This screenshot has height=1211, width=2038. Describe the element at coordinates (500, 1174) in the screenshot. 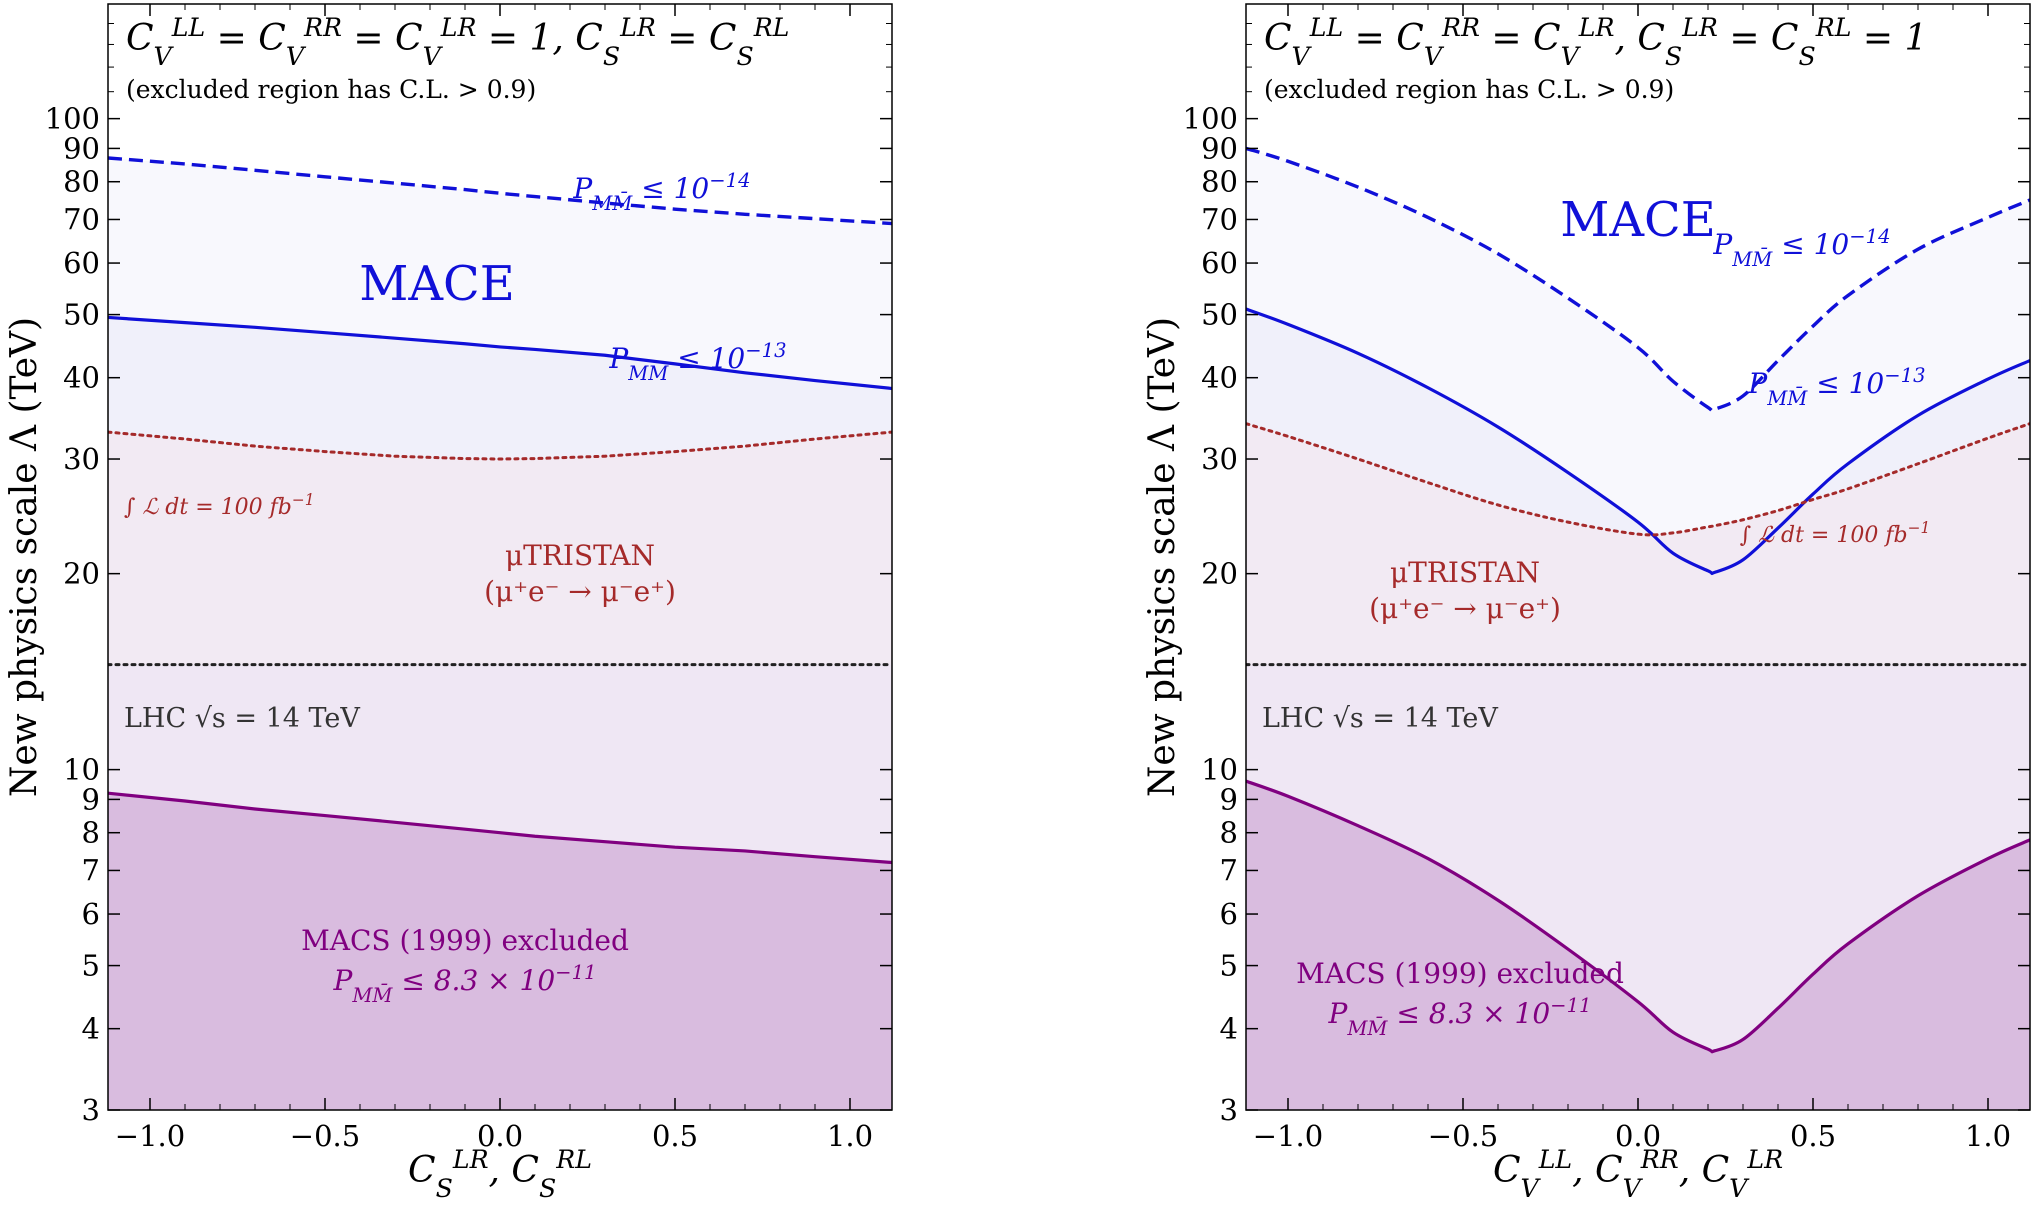

I see `x-axis-label: CS​LR​, CS​RL​` at that location.